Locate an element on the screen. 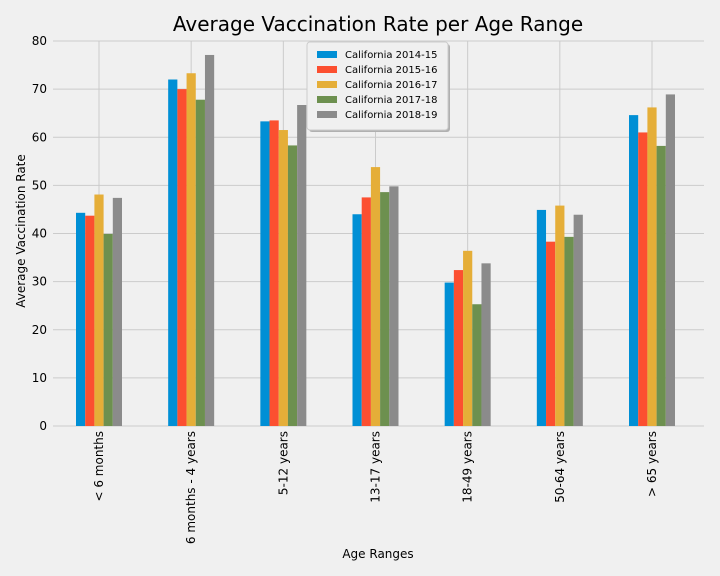  y-tick-label: 80 is located at coordinates (39, 41).